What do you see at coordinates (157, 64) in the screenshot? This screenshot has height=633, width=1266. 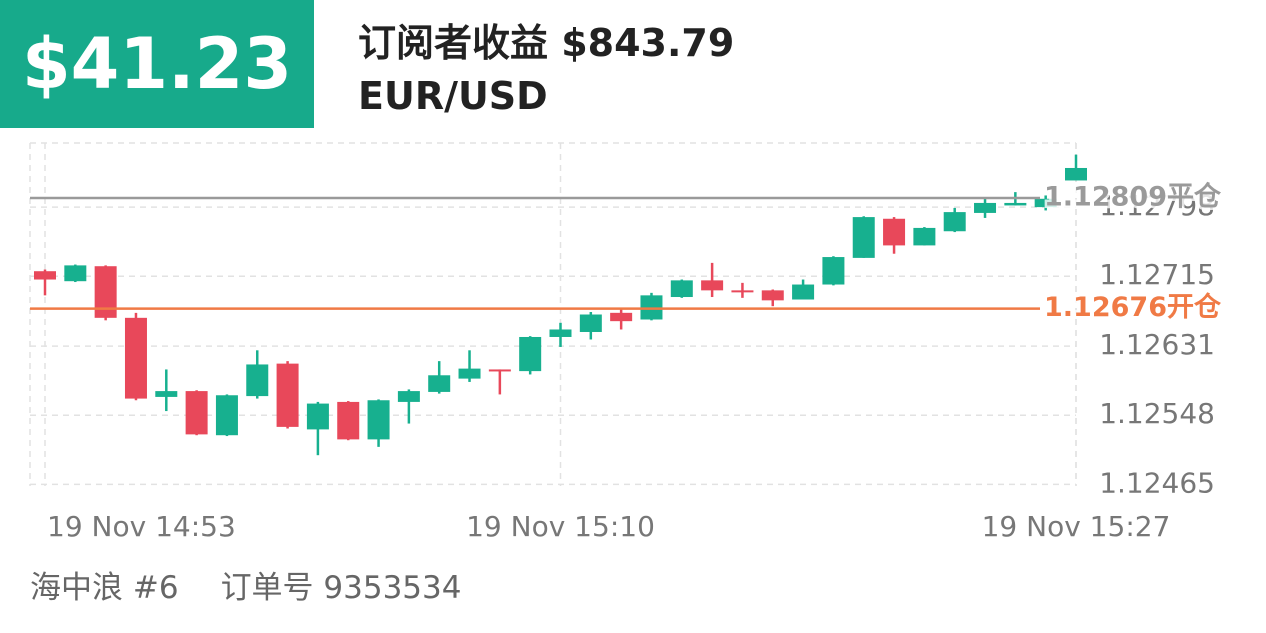 I see `profit: $41.23` at bounding box center [157, 64].